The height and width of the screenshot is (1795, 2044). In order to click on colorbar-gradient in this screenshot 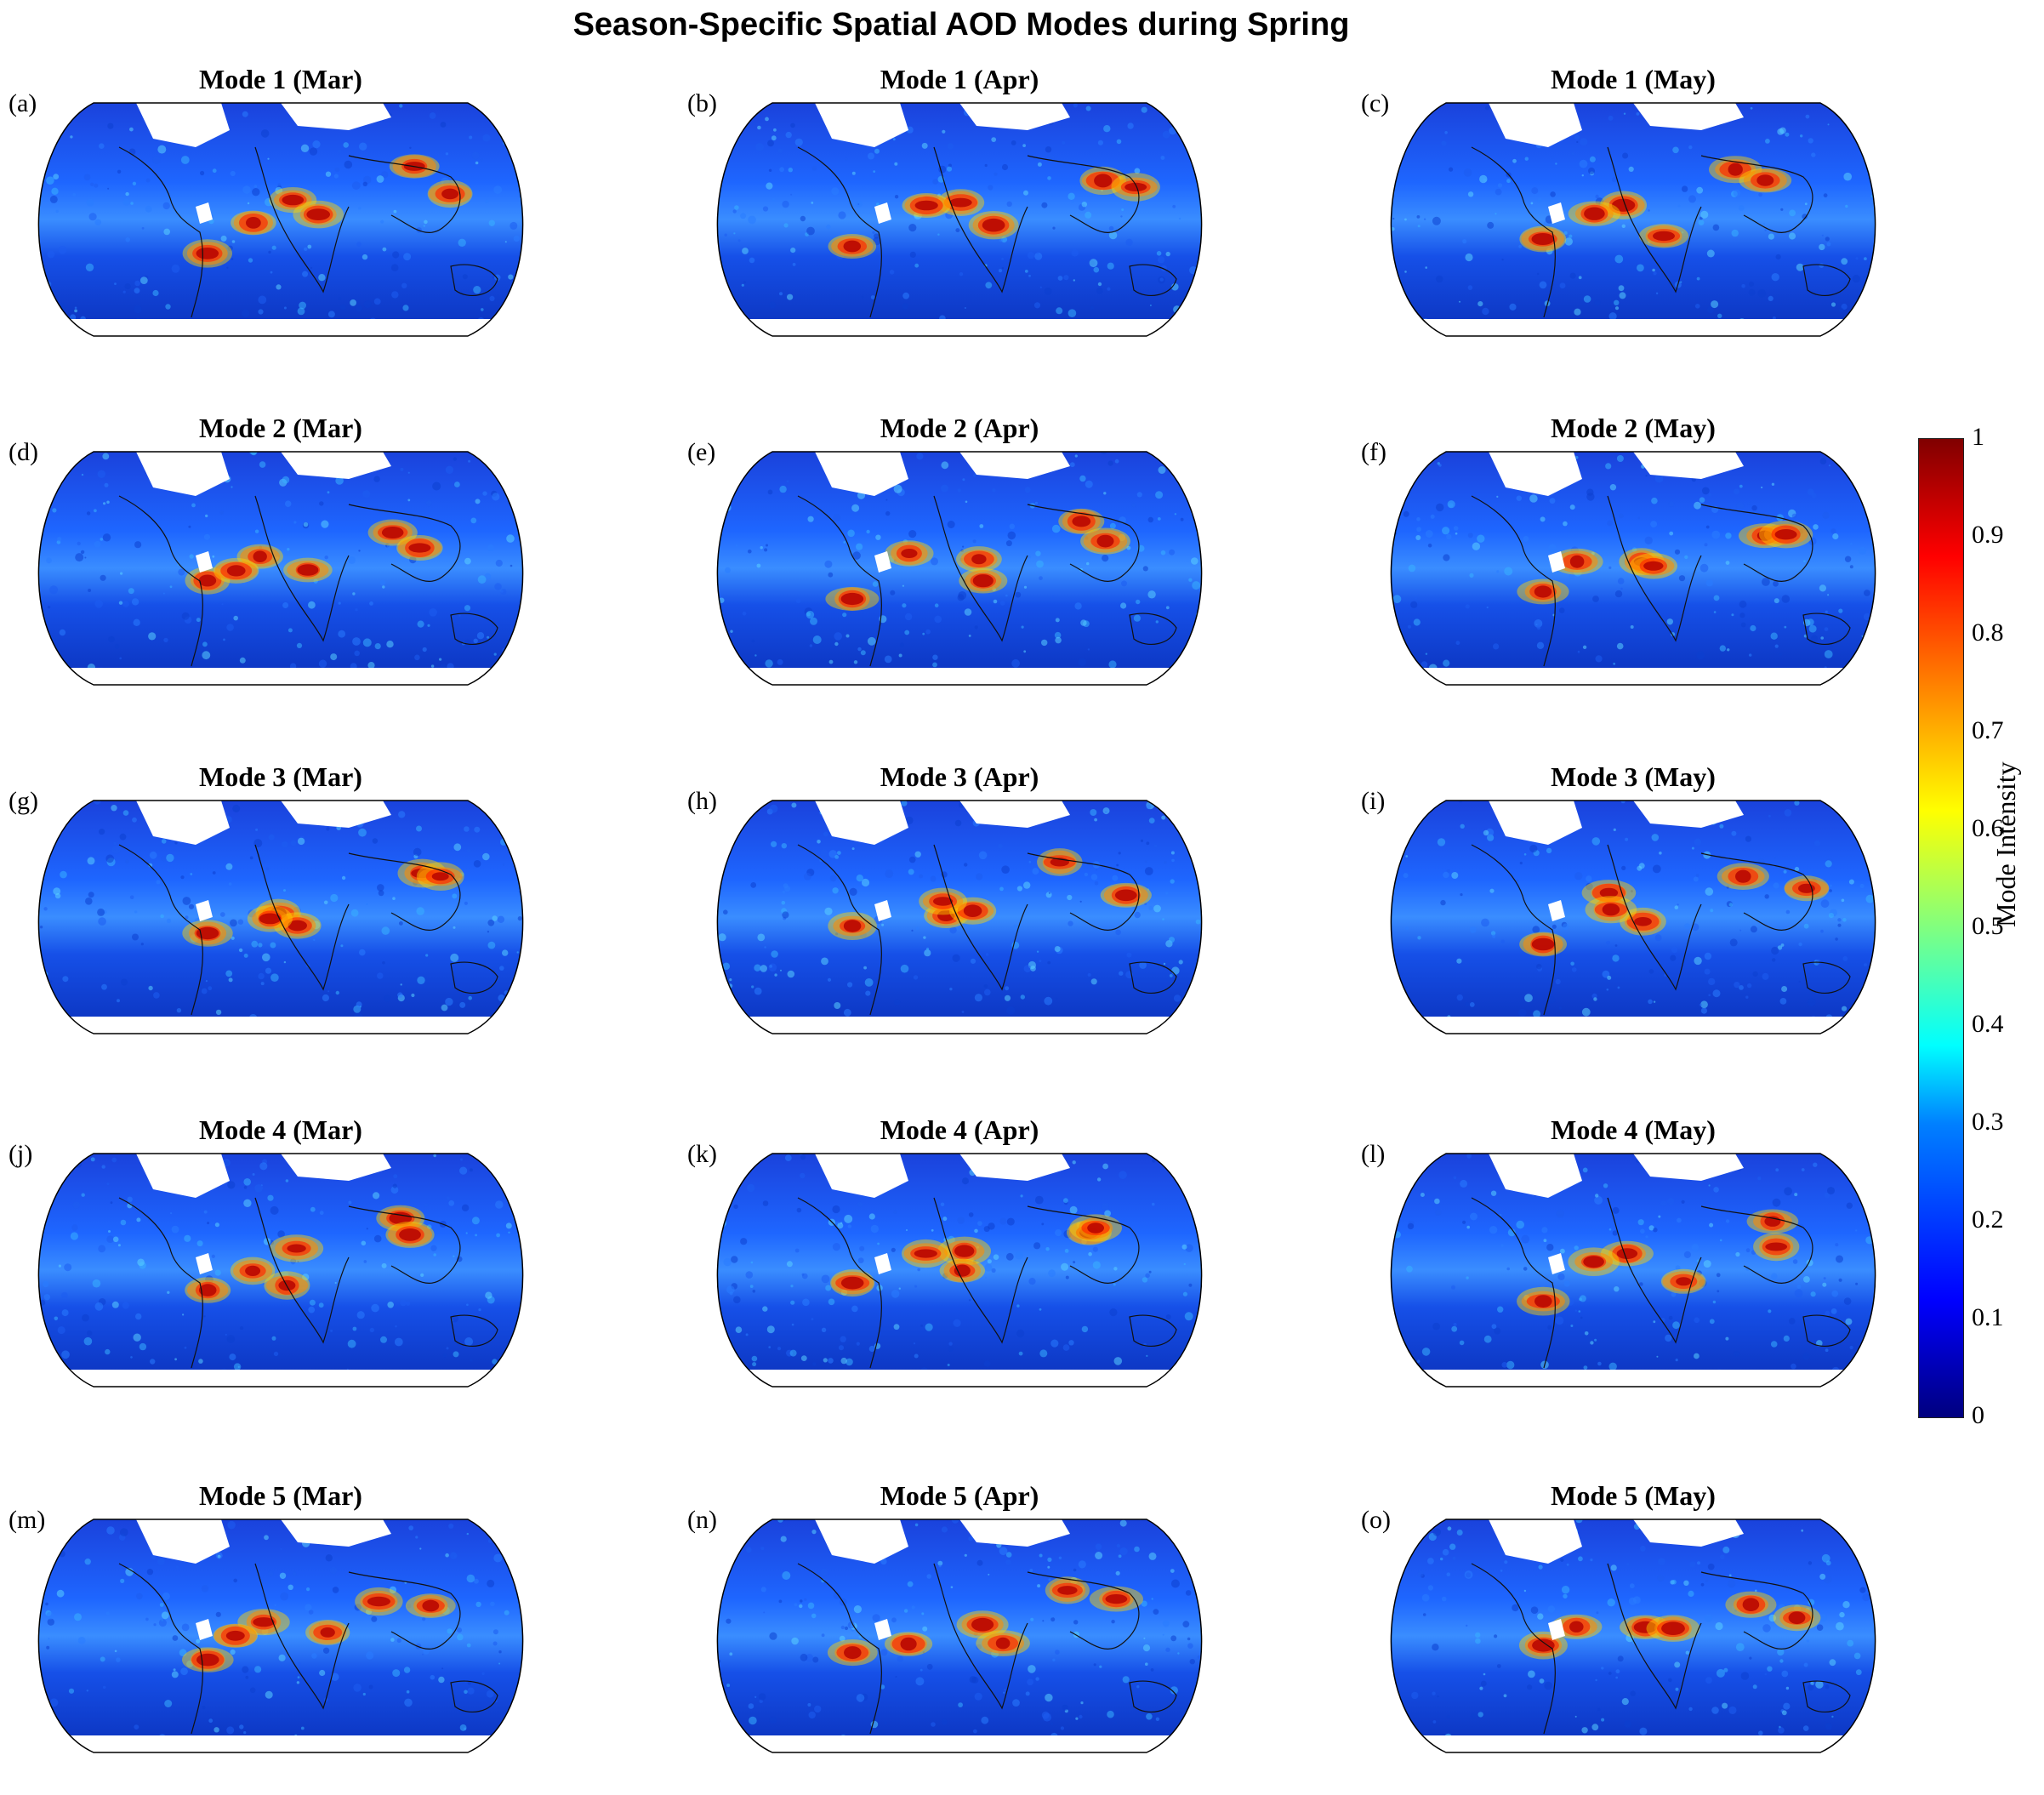, I will do `click(1941, 928)`.